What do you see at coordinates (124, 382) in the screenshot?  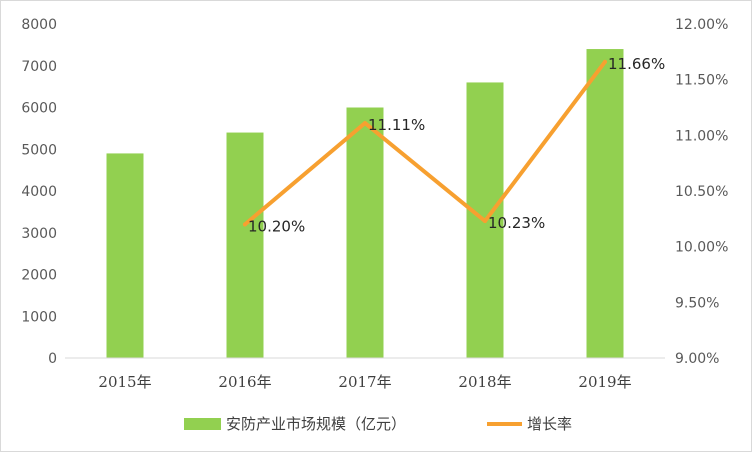 I see `x-tick-label: 2015年` at bounding box center [124, 382].